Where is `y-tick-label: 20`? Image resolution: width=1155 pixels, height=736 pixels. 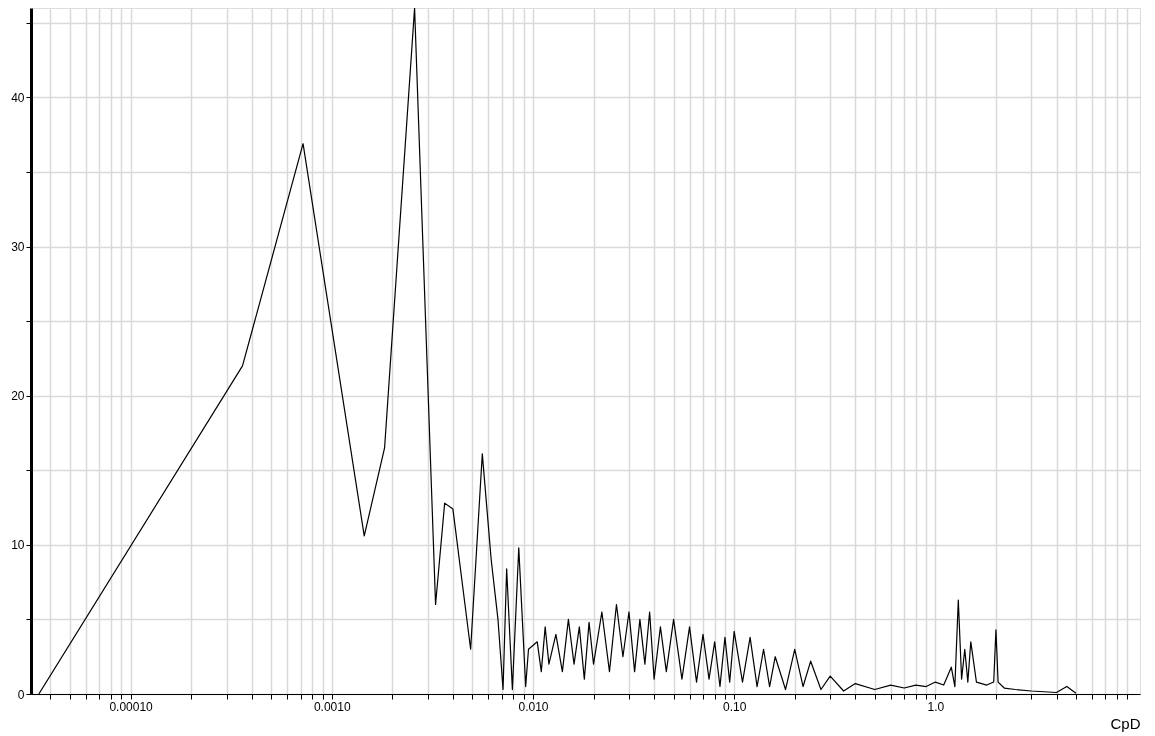
y-tick-label: 20 is located at coordinates (18, 396).